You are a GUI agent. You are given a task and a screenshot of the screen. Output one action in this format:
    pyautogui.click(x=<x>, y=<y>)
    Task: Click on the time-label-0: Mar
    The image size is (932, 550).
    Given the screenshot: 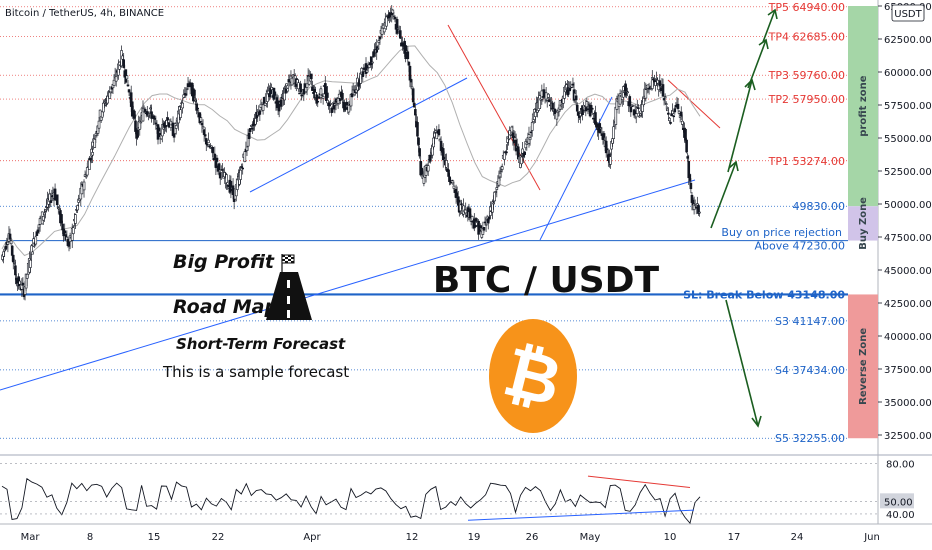 What is the action you would take?
    pyautogui.click(x=31, y=537)
    